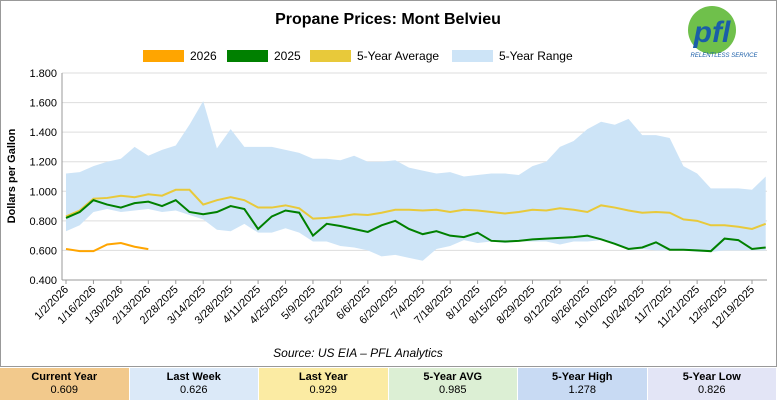 The height and width of the screenshot is (400, 777). Describe the element at coordinates (43, 251) in the screenshot. I see `y-tick-label: 0.600` at that location.